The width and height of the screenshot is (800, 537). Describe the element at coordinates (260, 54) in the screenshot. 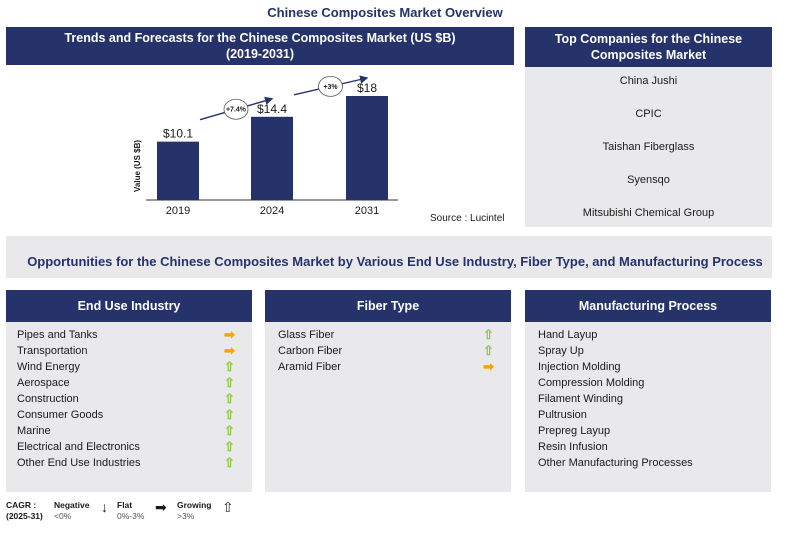

I see `chart-title-line2: (2019-2031)` at that location.